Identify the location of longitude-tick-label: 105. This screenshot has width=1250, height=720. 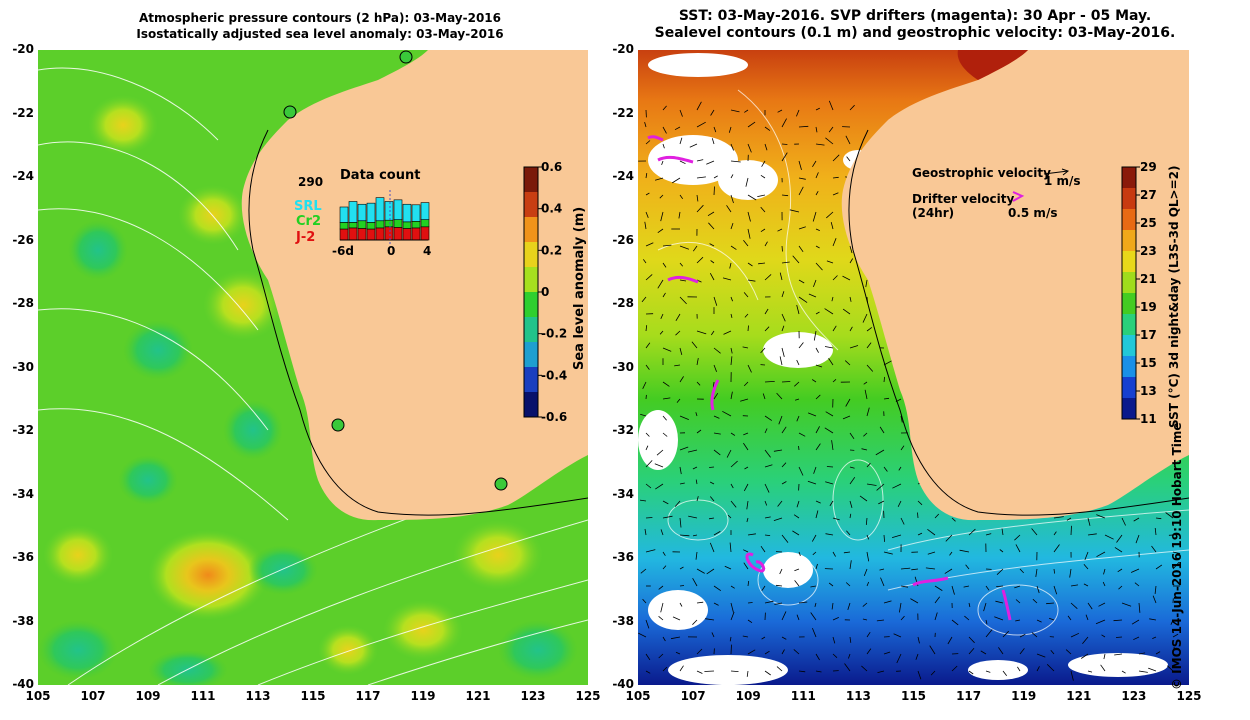
(638, 696).